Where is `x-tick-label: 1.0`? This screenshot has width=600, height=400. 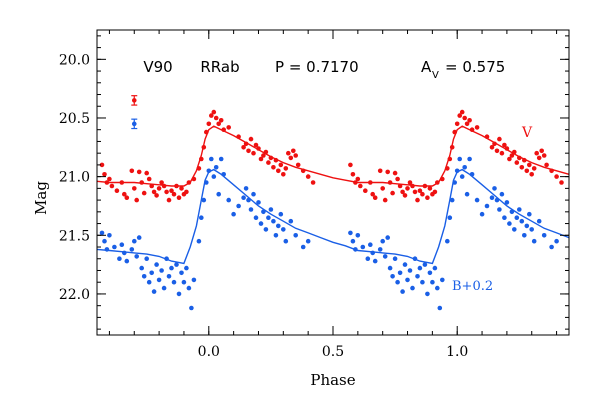
x-tick-label: 1.0 is located at coordinates (457, 352).